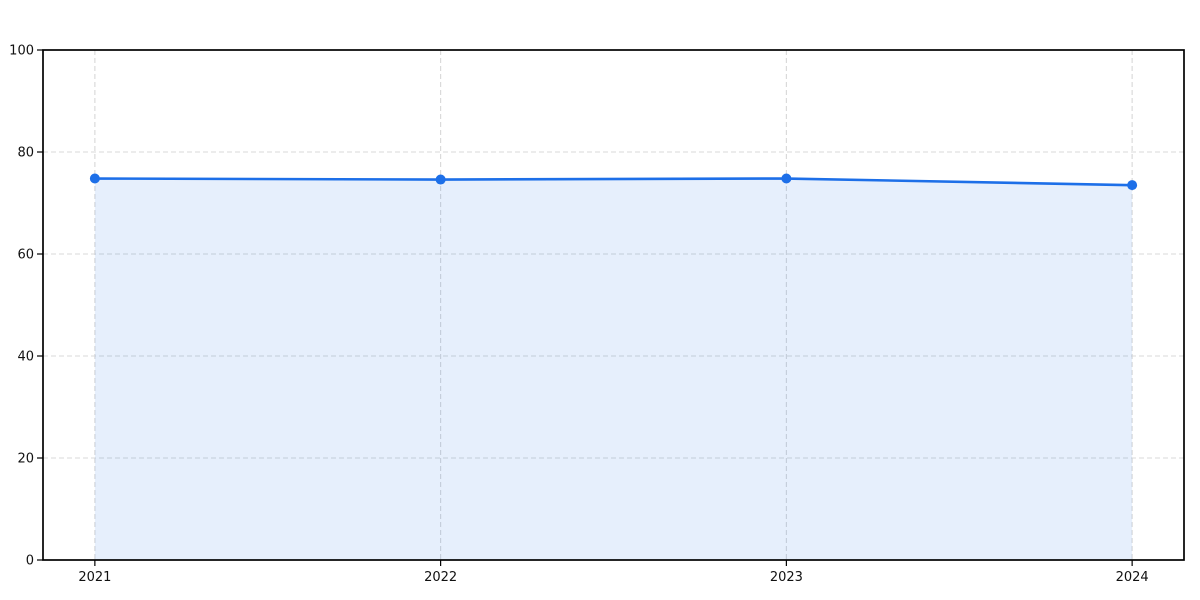 The height and width of the screenshot is (600, 1200). Describe the element at coordinates (440, 179) in the screenshot. I see `data-point-2022` at that location.